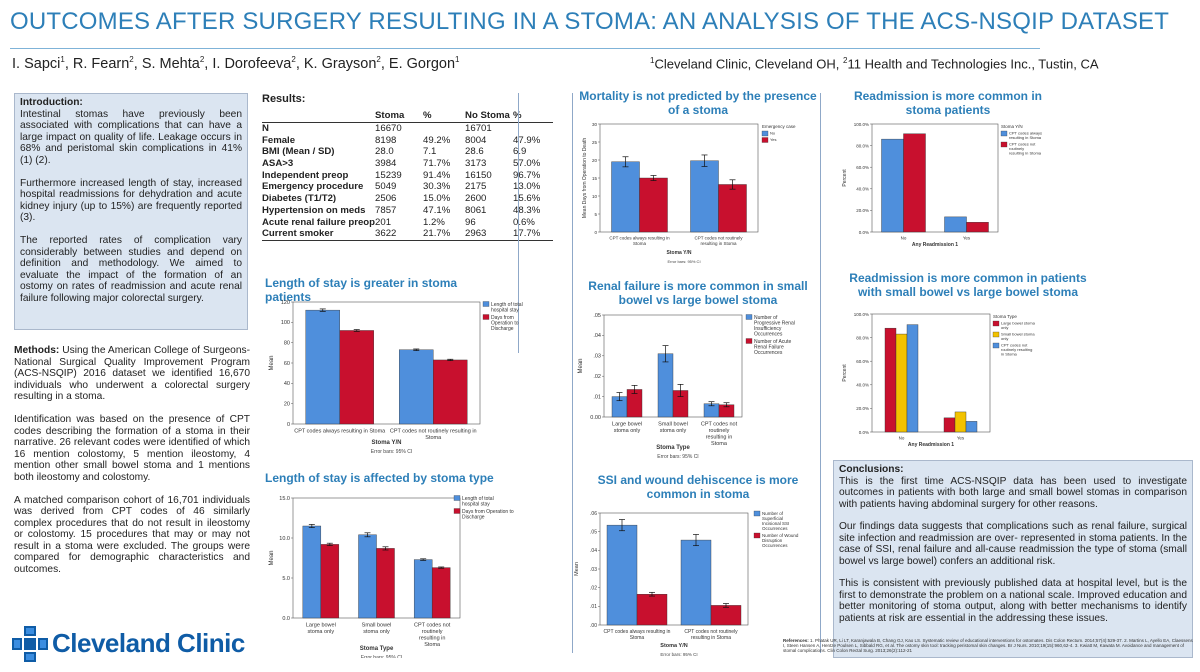 Image resolution: width=1200 pixels, height=672 pixels. What do you see at coordinates (288, 425) in the screenshot?
I see `y-tick-label: 0` at bounding box center [288, 425].